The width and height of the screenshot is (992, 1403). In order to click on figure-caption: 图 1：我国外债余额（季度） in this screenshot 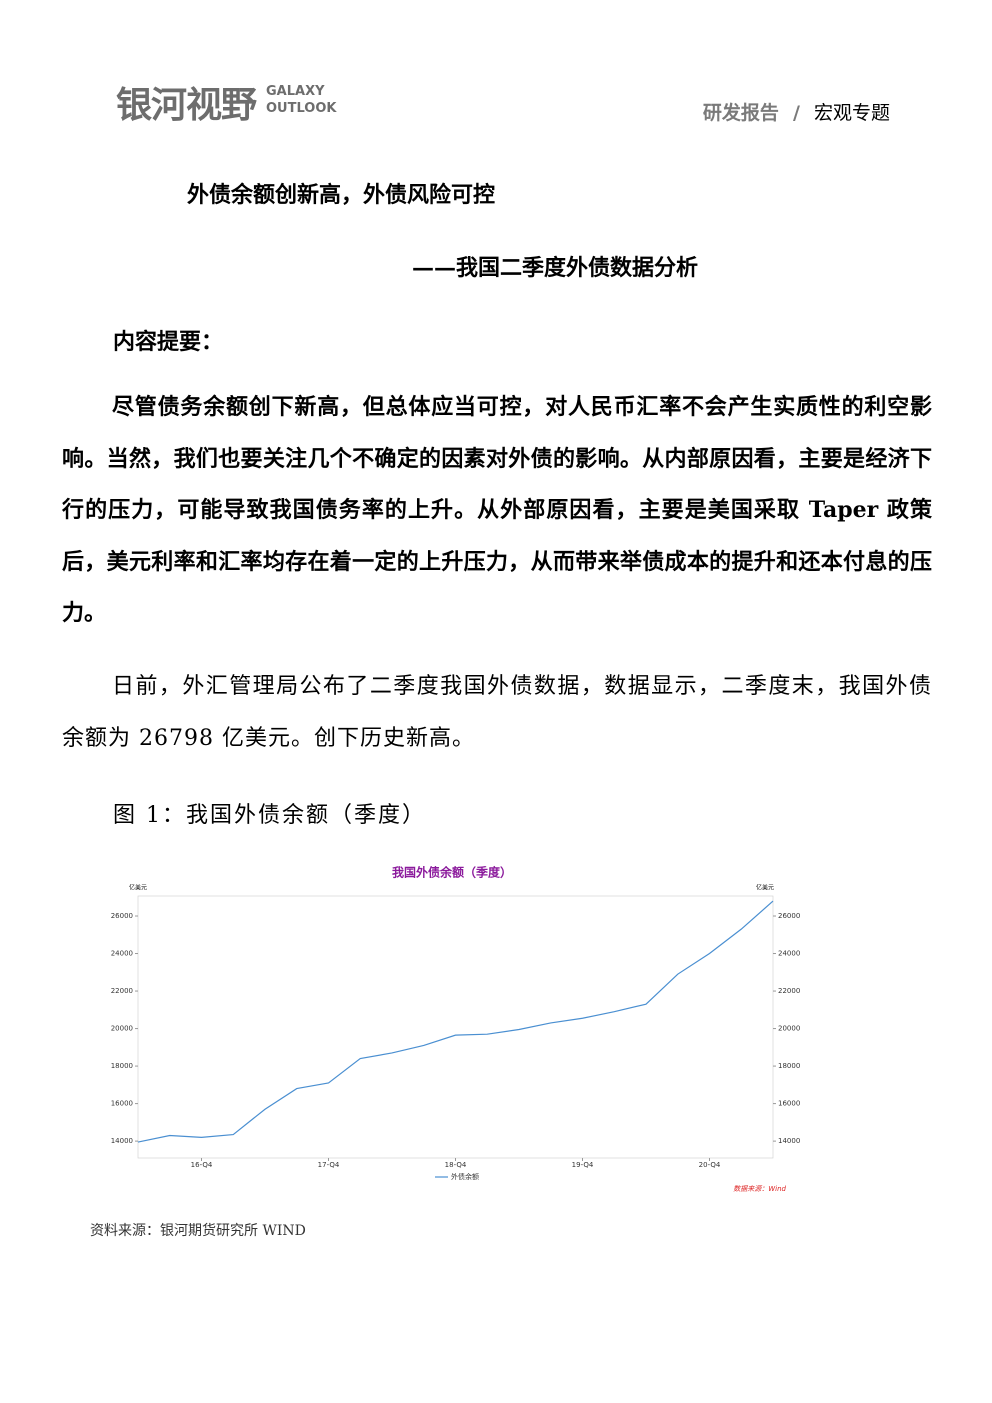, I will do `click(269, 815)`.